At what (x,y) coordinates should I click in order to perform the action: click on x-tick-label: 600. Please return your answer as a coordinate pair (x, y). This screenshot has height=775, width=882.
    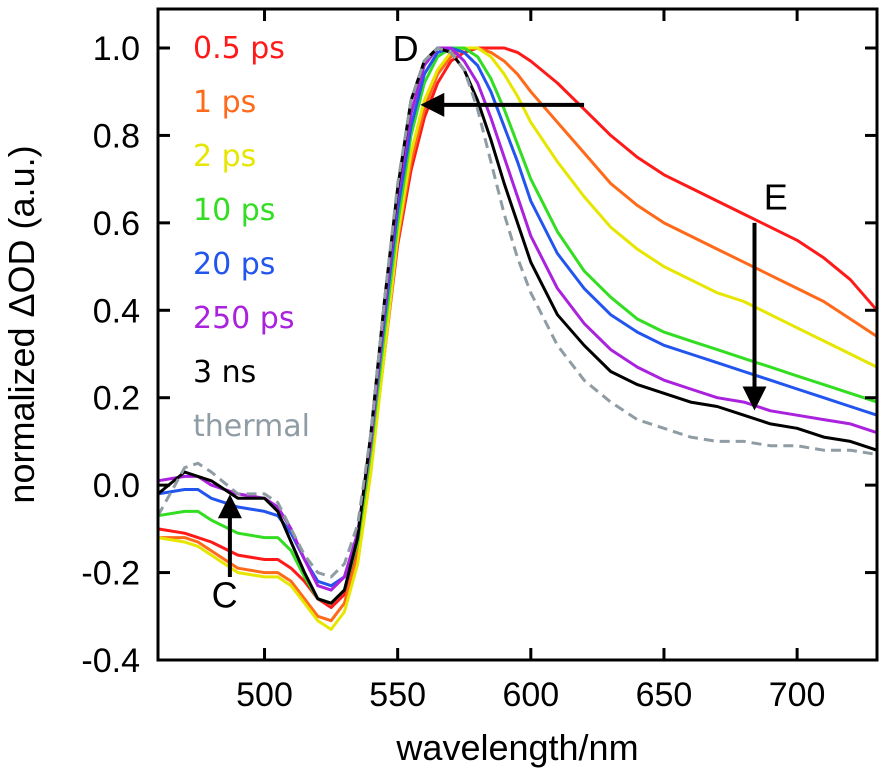
    Looking at the image, I should click on (530, 695).